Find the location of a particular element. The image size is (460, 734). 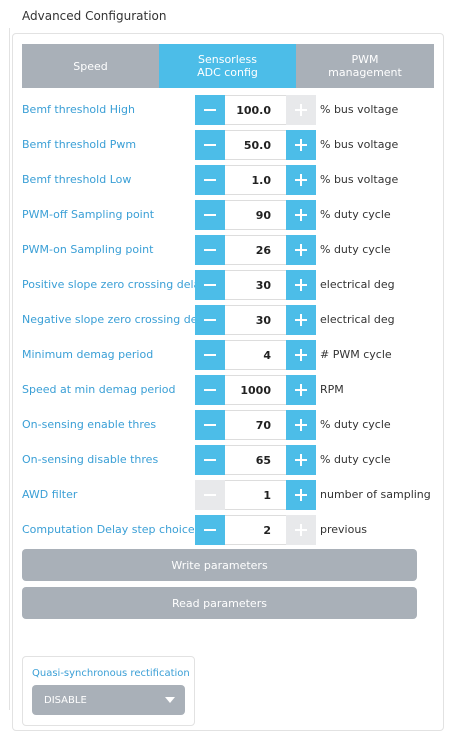

field-label: Positive slope zero crossing delay is located at coordinates (114, 284).